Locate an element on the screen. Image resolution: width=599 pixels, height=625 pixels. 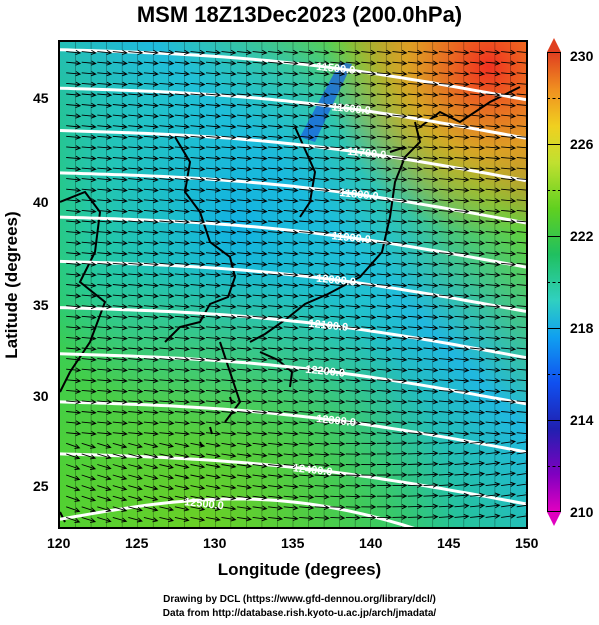
x-tick-125: 125 is located at coordinates (137, 543).